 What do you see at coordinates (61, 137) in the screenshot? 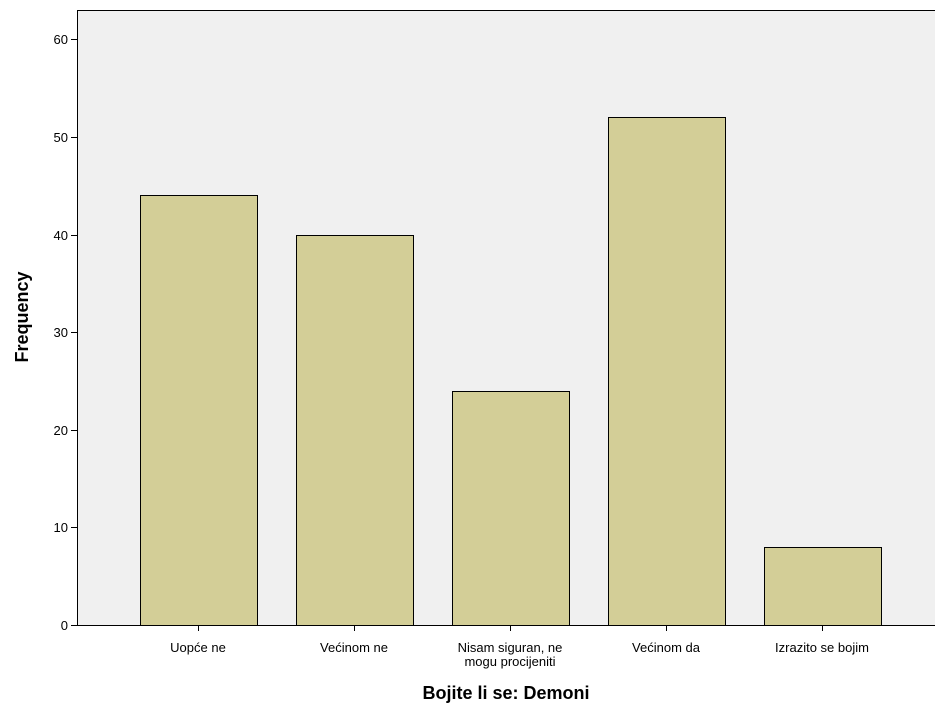
I see `y-tick-label: 50` at bounding box center [61, 137].